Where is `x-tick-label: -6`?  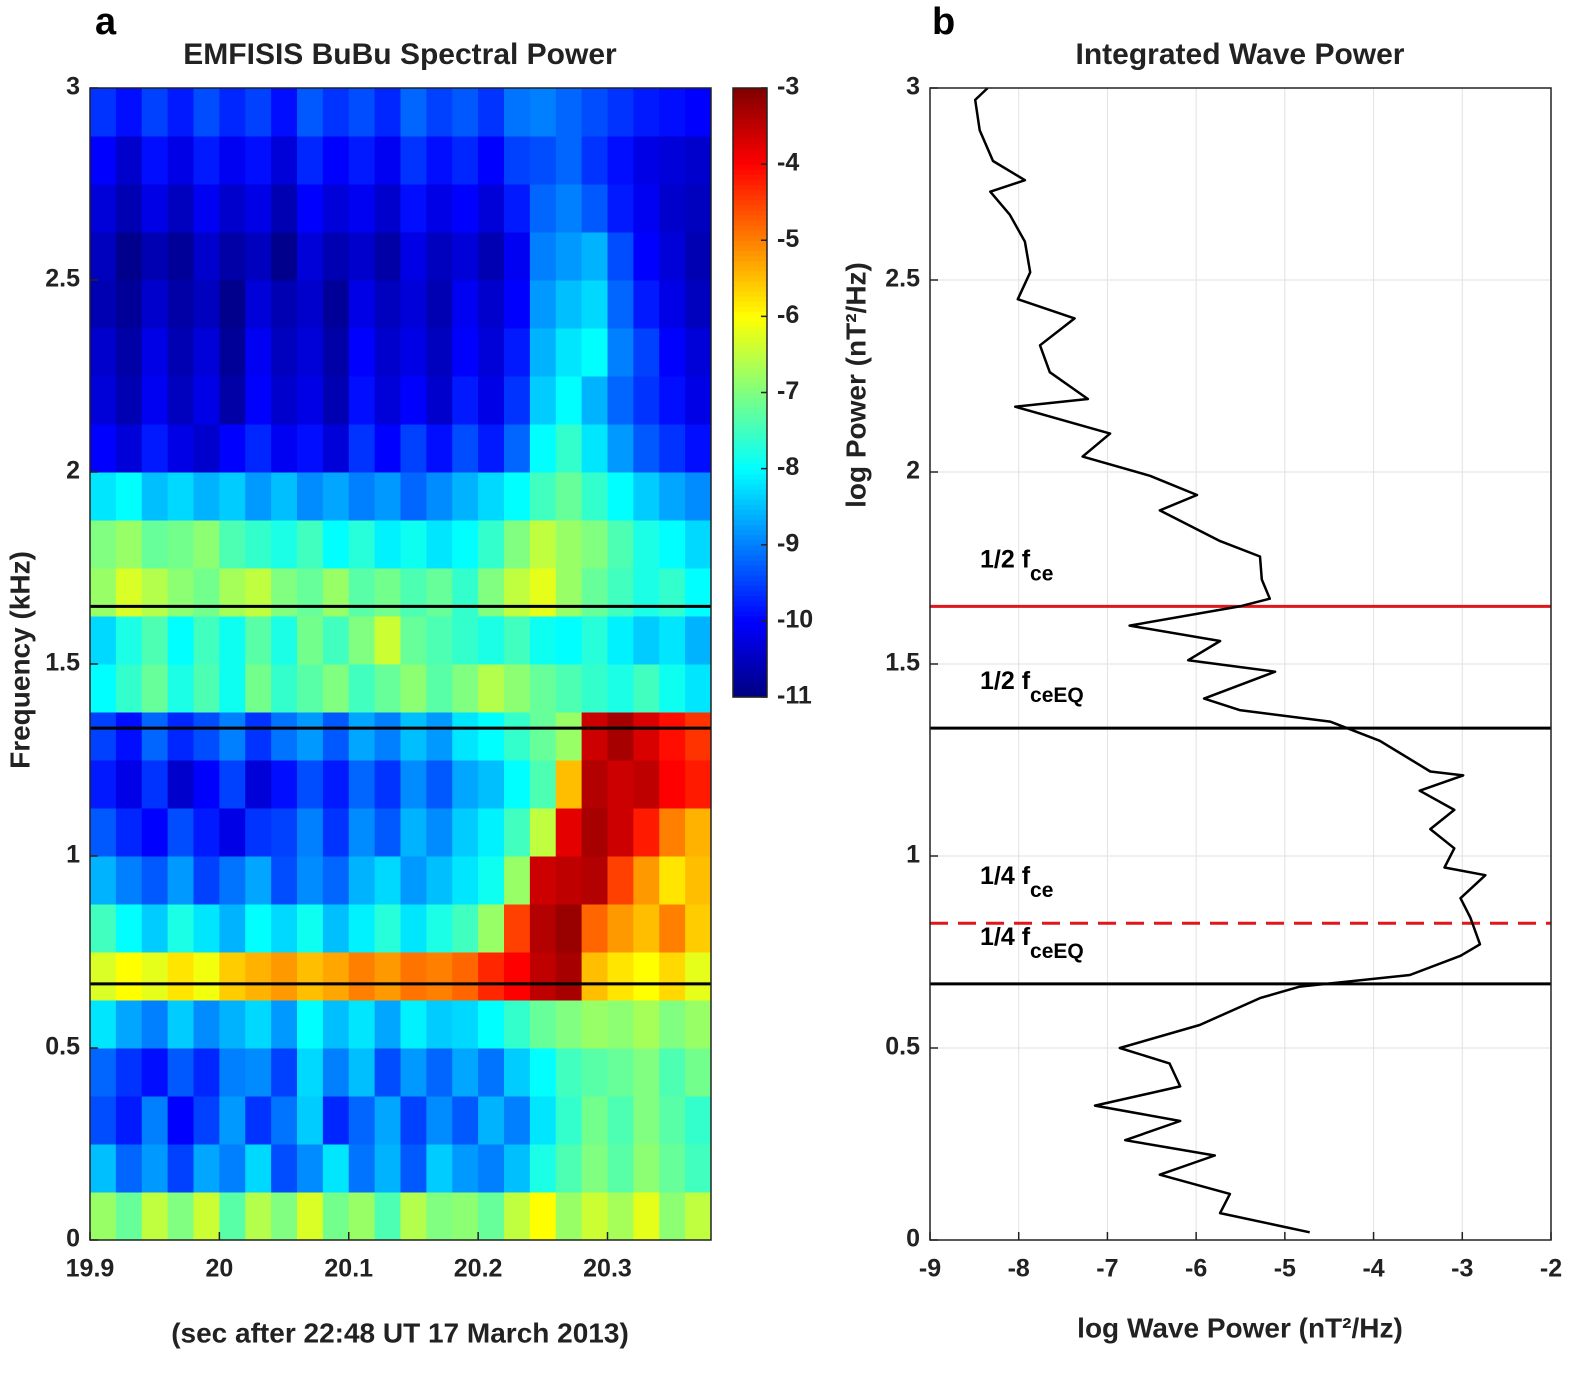 x-tick-label: -6 is located at coordinates (1196, 1269).